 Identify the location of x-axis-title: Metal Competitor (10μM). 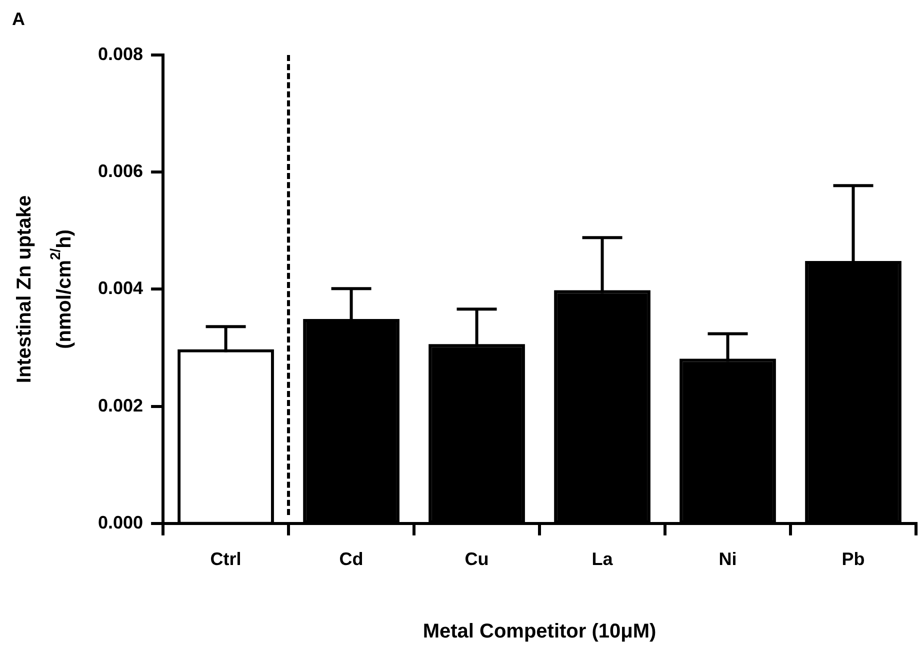
(539, 631).